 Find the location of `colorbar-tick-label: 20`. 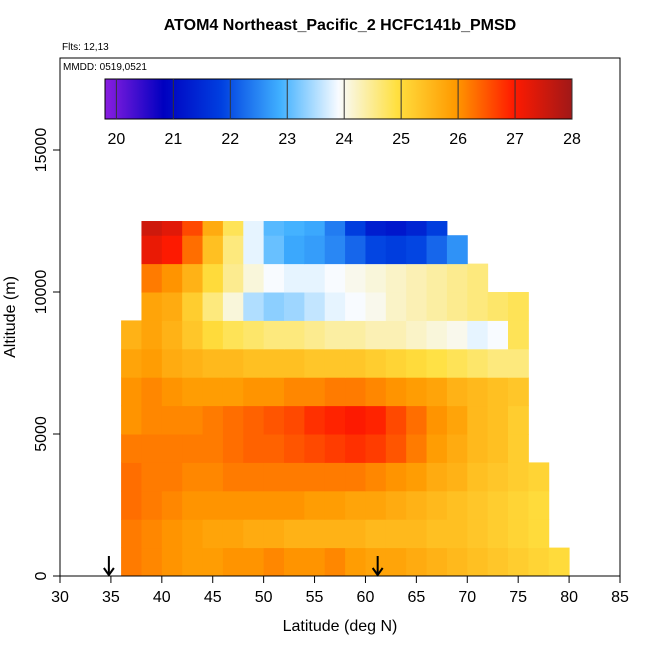

colorbar-tick-label: 20 is located at coordinates (116, 139).